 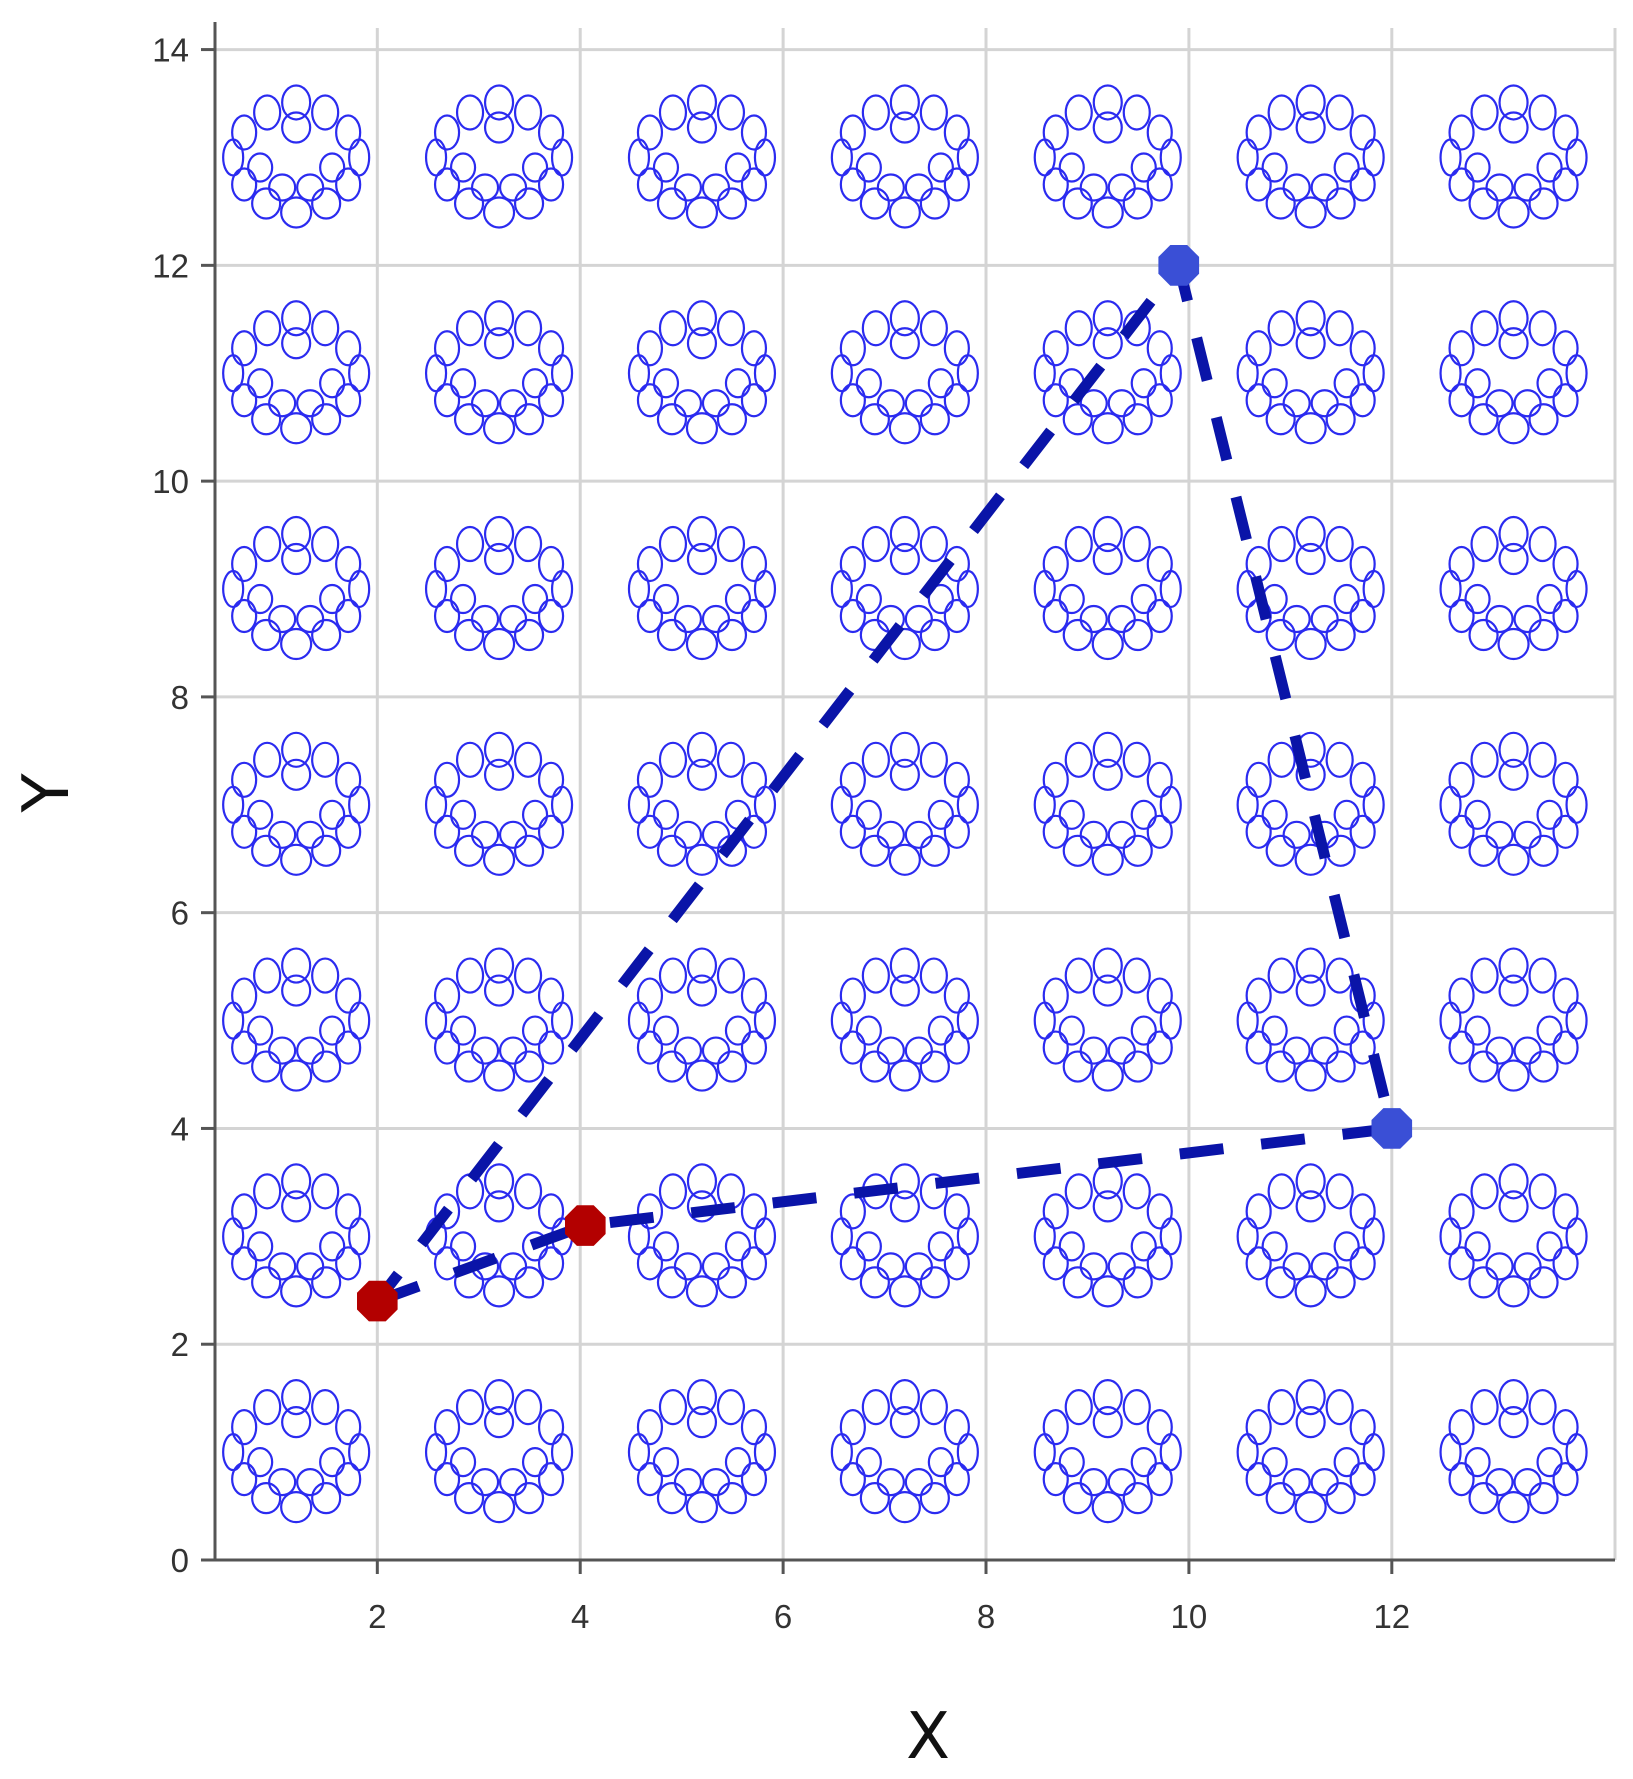 What do you see at coordinates (580, 1616) in the screenshot?
I see `x-tick-label: 4` at bounding box center [580, 1616].